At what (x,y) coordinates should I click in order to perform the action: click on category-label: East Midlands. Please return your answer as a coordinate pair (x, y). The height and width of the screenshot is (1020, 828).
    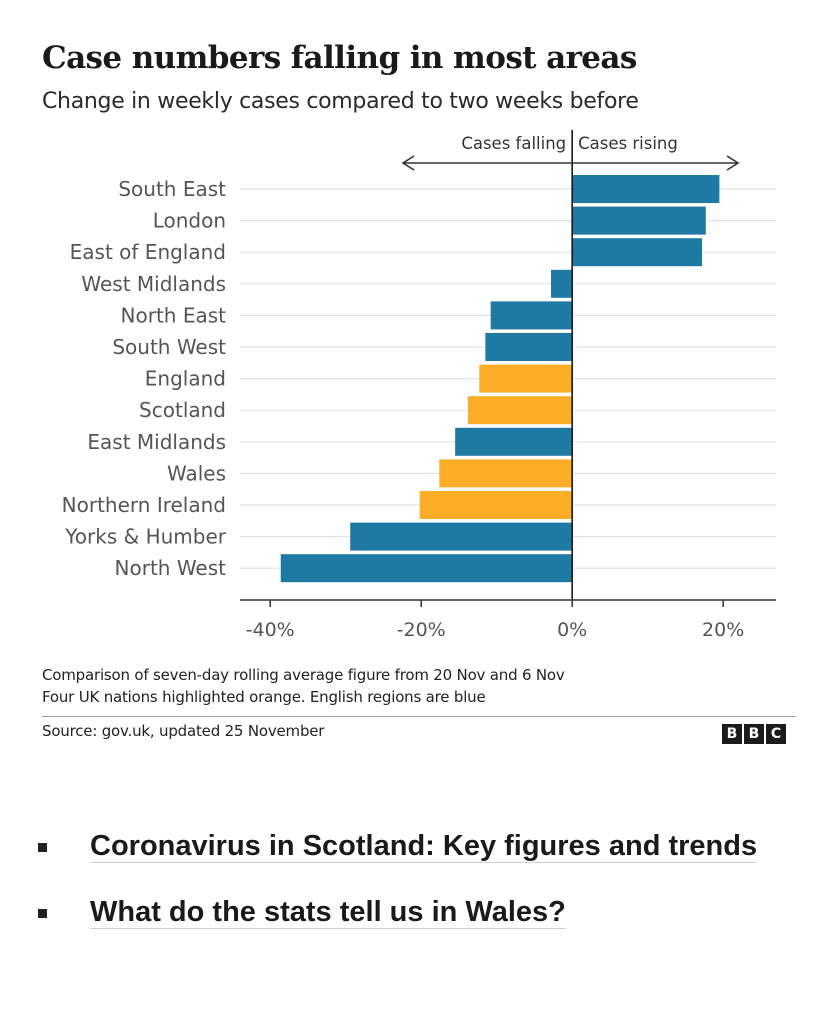
    Looking at the image, I should click on (156, 442).